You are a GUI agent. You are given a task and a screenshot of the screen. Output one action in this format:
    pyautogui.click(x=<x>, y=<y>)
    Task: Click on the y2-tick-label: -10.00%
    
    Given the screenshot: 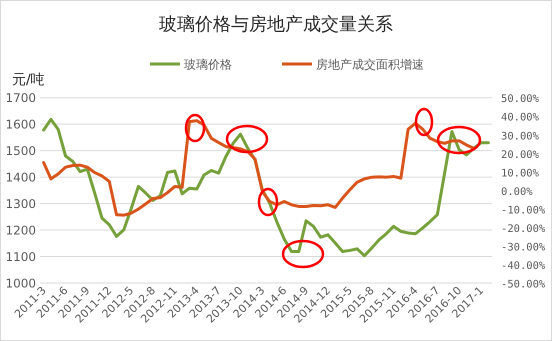 What is the action you would take?
    pyautogui.click(x=523, y=210)
    